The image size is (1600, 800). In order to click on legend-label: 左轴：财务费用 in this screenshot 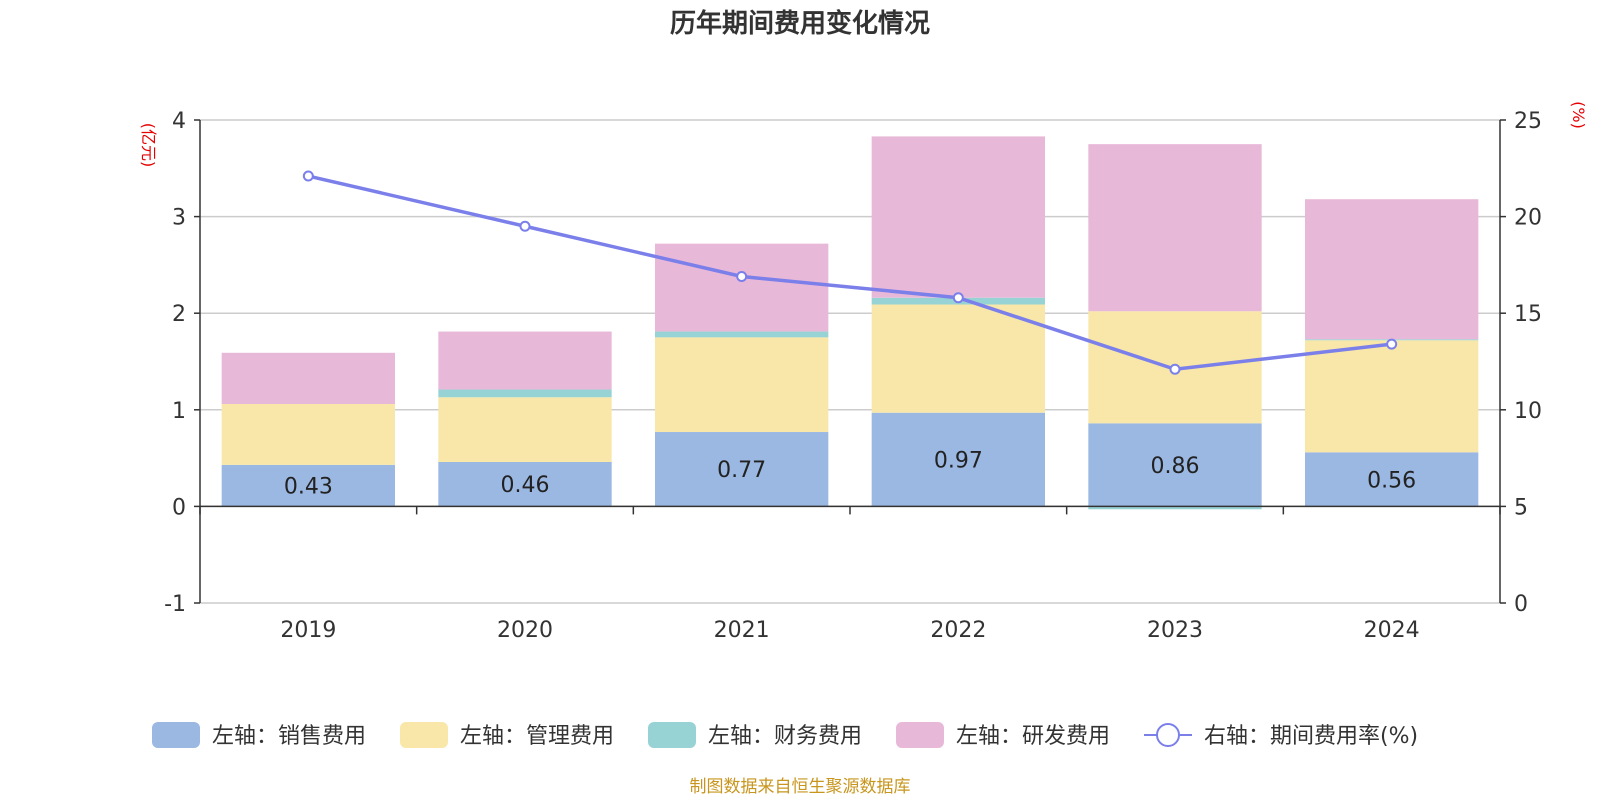, I will do `click(785, 736)`.